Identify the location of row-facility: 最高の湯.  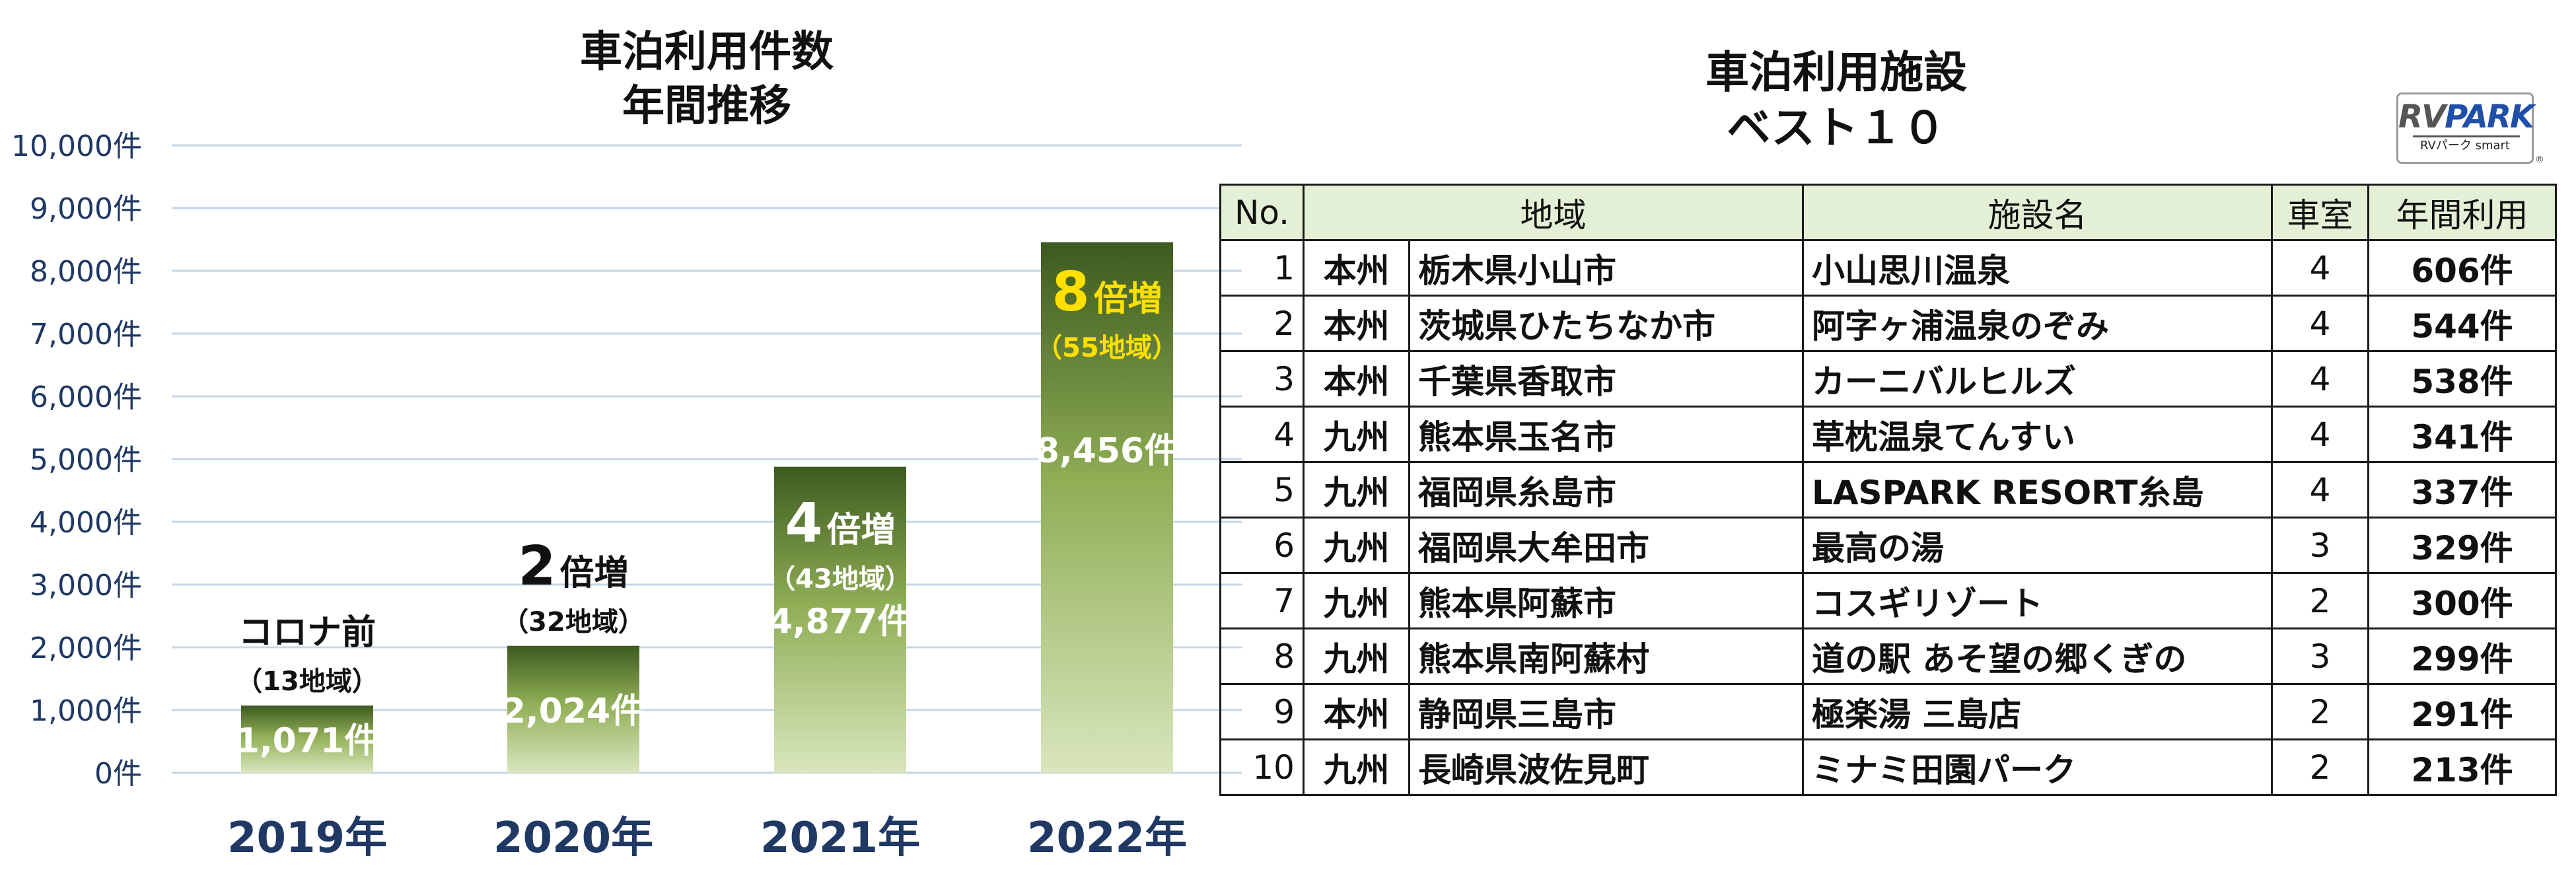
(2037, 545).